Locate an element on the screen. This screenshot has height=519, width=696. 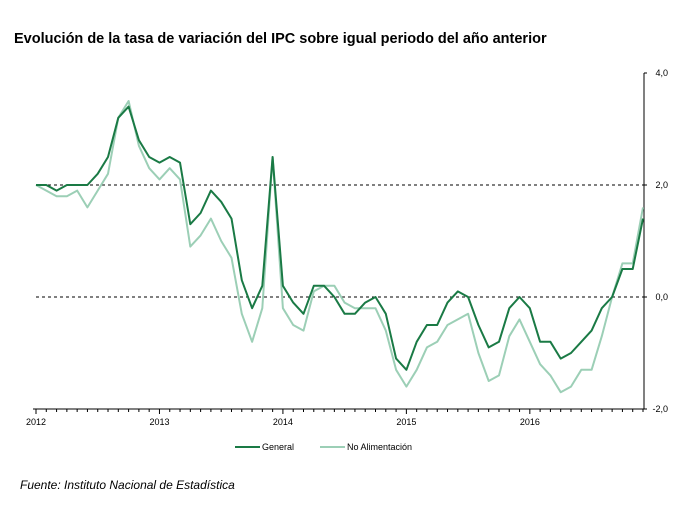
y-tick-label: -2,0 is located at coordinates (660, 409).